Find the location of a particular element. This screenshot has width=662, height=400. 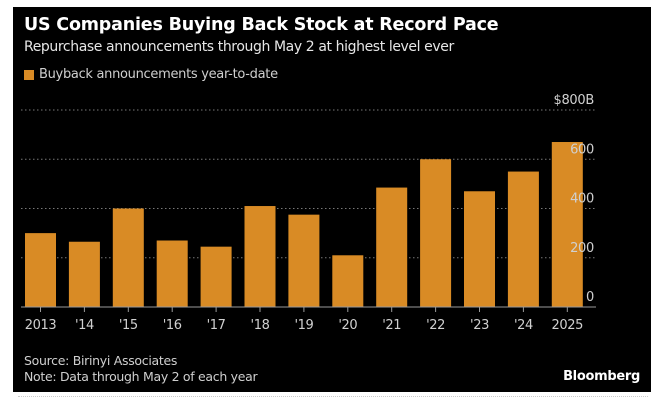

x-tick-label: '18 is located at coordinates (260, 325).